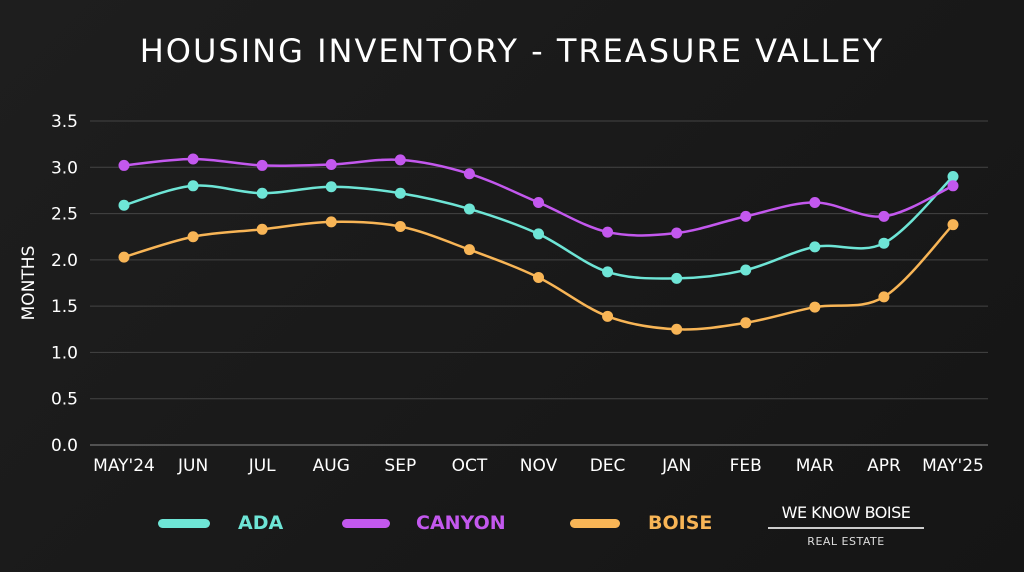  I want to click on x-tick-label: NOV, so click(539, 466).